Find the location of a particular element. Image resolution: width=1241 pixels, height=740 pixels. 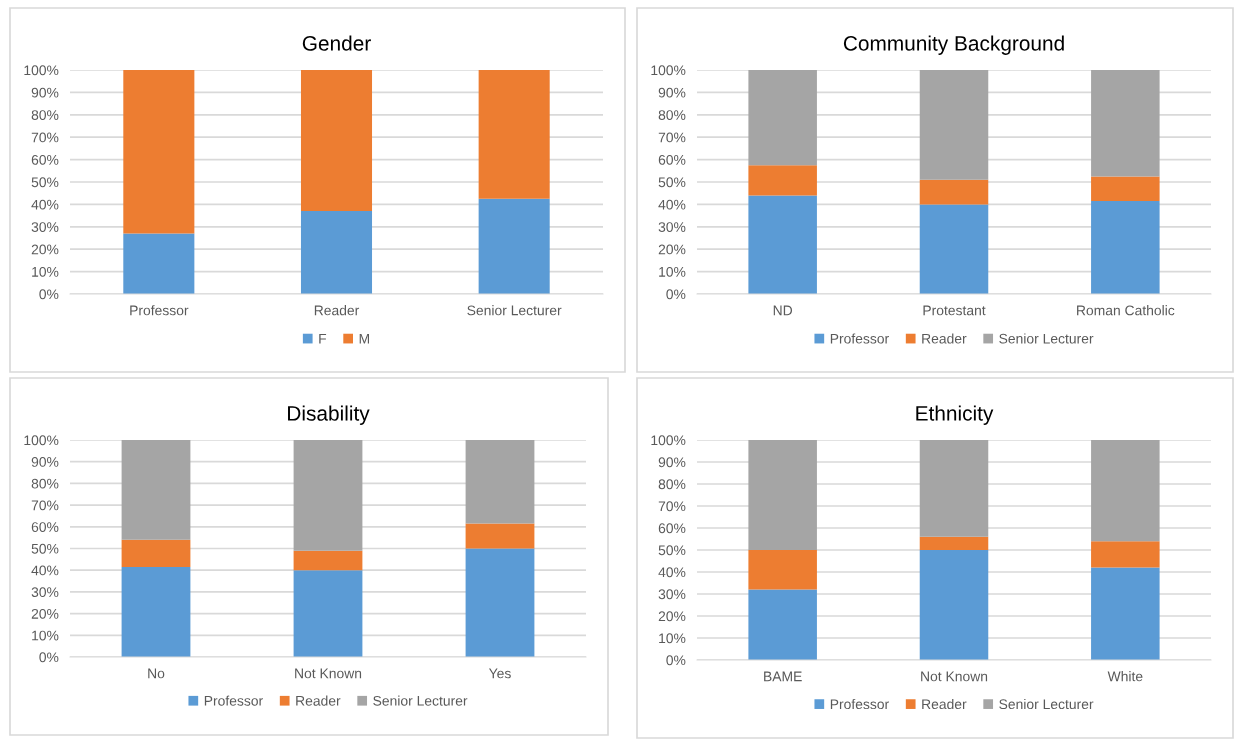

x-tick-label: Senior Lecturer is located at coordinates (514, 310).